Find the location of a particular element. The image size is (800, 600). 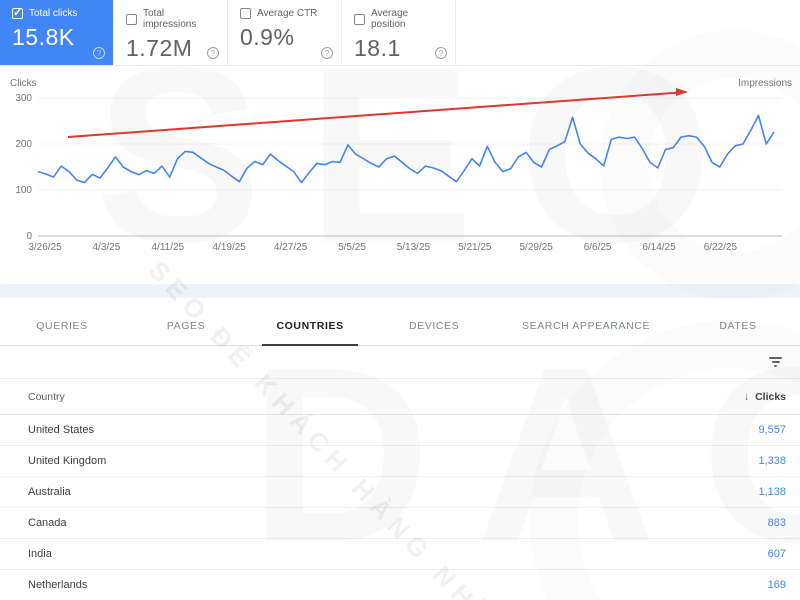

filter-icon is located at coordinates (775, 362).